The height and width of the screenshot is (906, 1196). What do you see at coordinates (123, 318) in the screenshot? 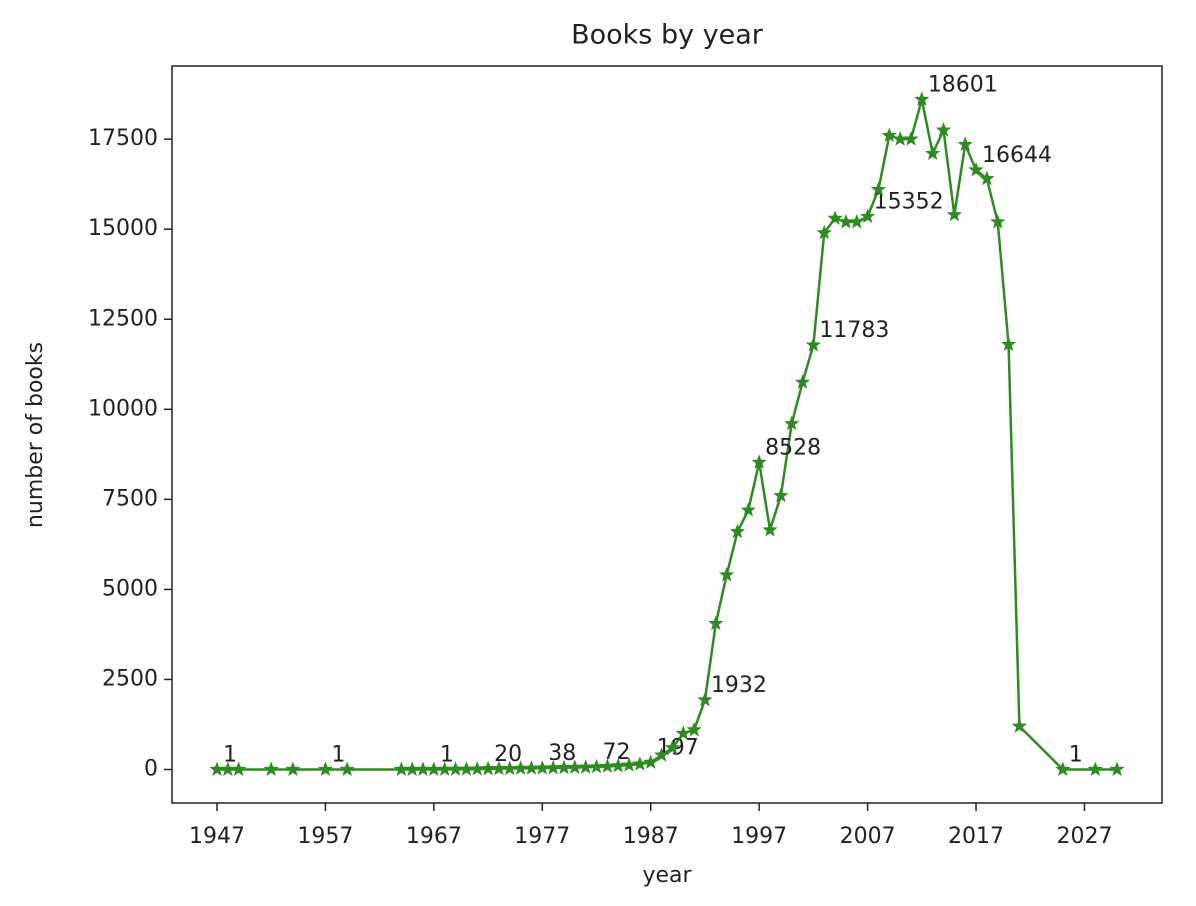
I see `y-tick-label: 12500` at bounding box center [123, 318].